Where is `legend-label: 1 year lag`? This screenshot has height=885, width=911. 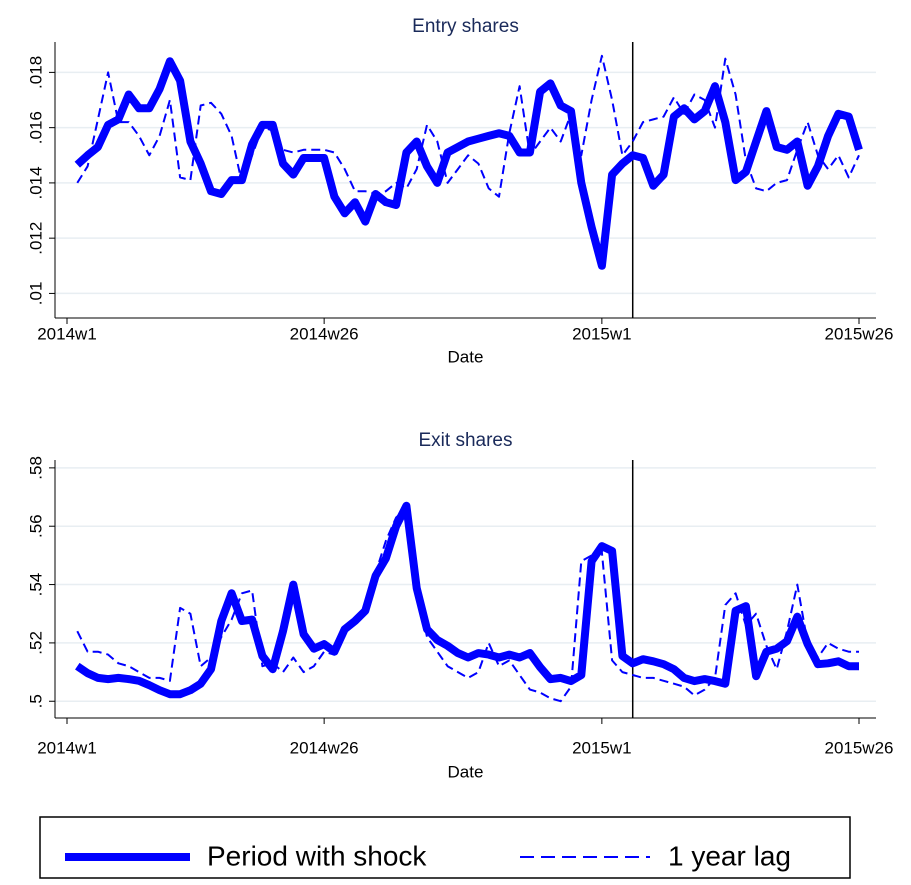 legend-label: 1 year lag is located at coordinates (729, 855).